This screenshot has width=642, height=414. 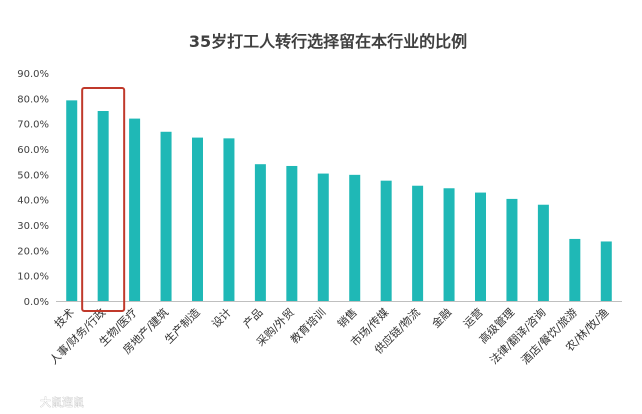 I want to click on x-tick-label: 生产制造, so click(x=182, y=325).